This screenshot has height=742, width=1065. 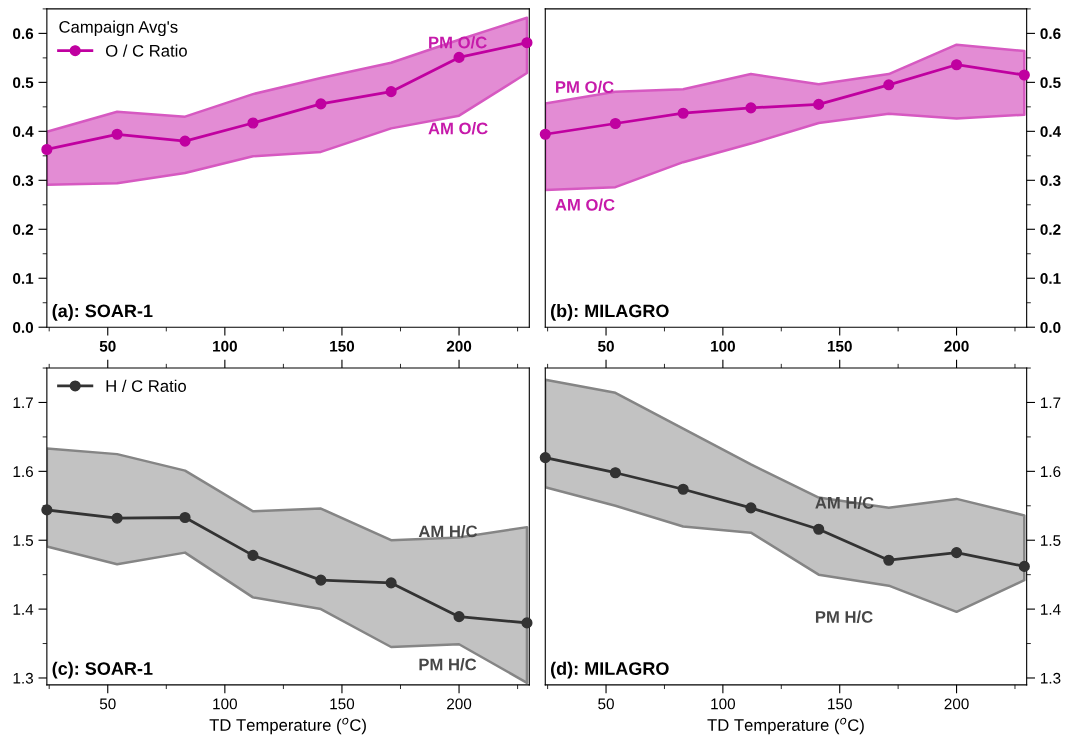 What do you see at coordinates (1050, 34) in the screenshot?
I see `y2-tick-label: 0.6` at bounding box center [1050, 34].